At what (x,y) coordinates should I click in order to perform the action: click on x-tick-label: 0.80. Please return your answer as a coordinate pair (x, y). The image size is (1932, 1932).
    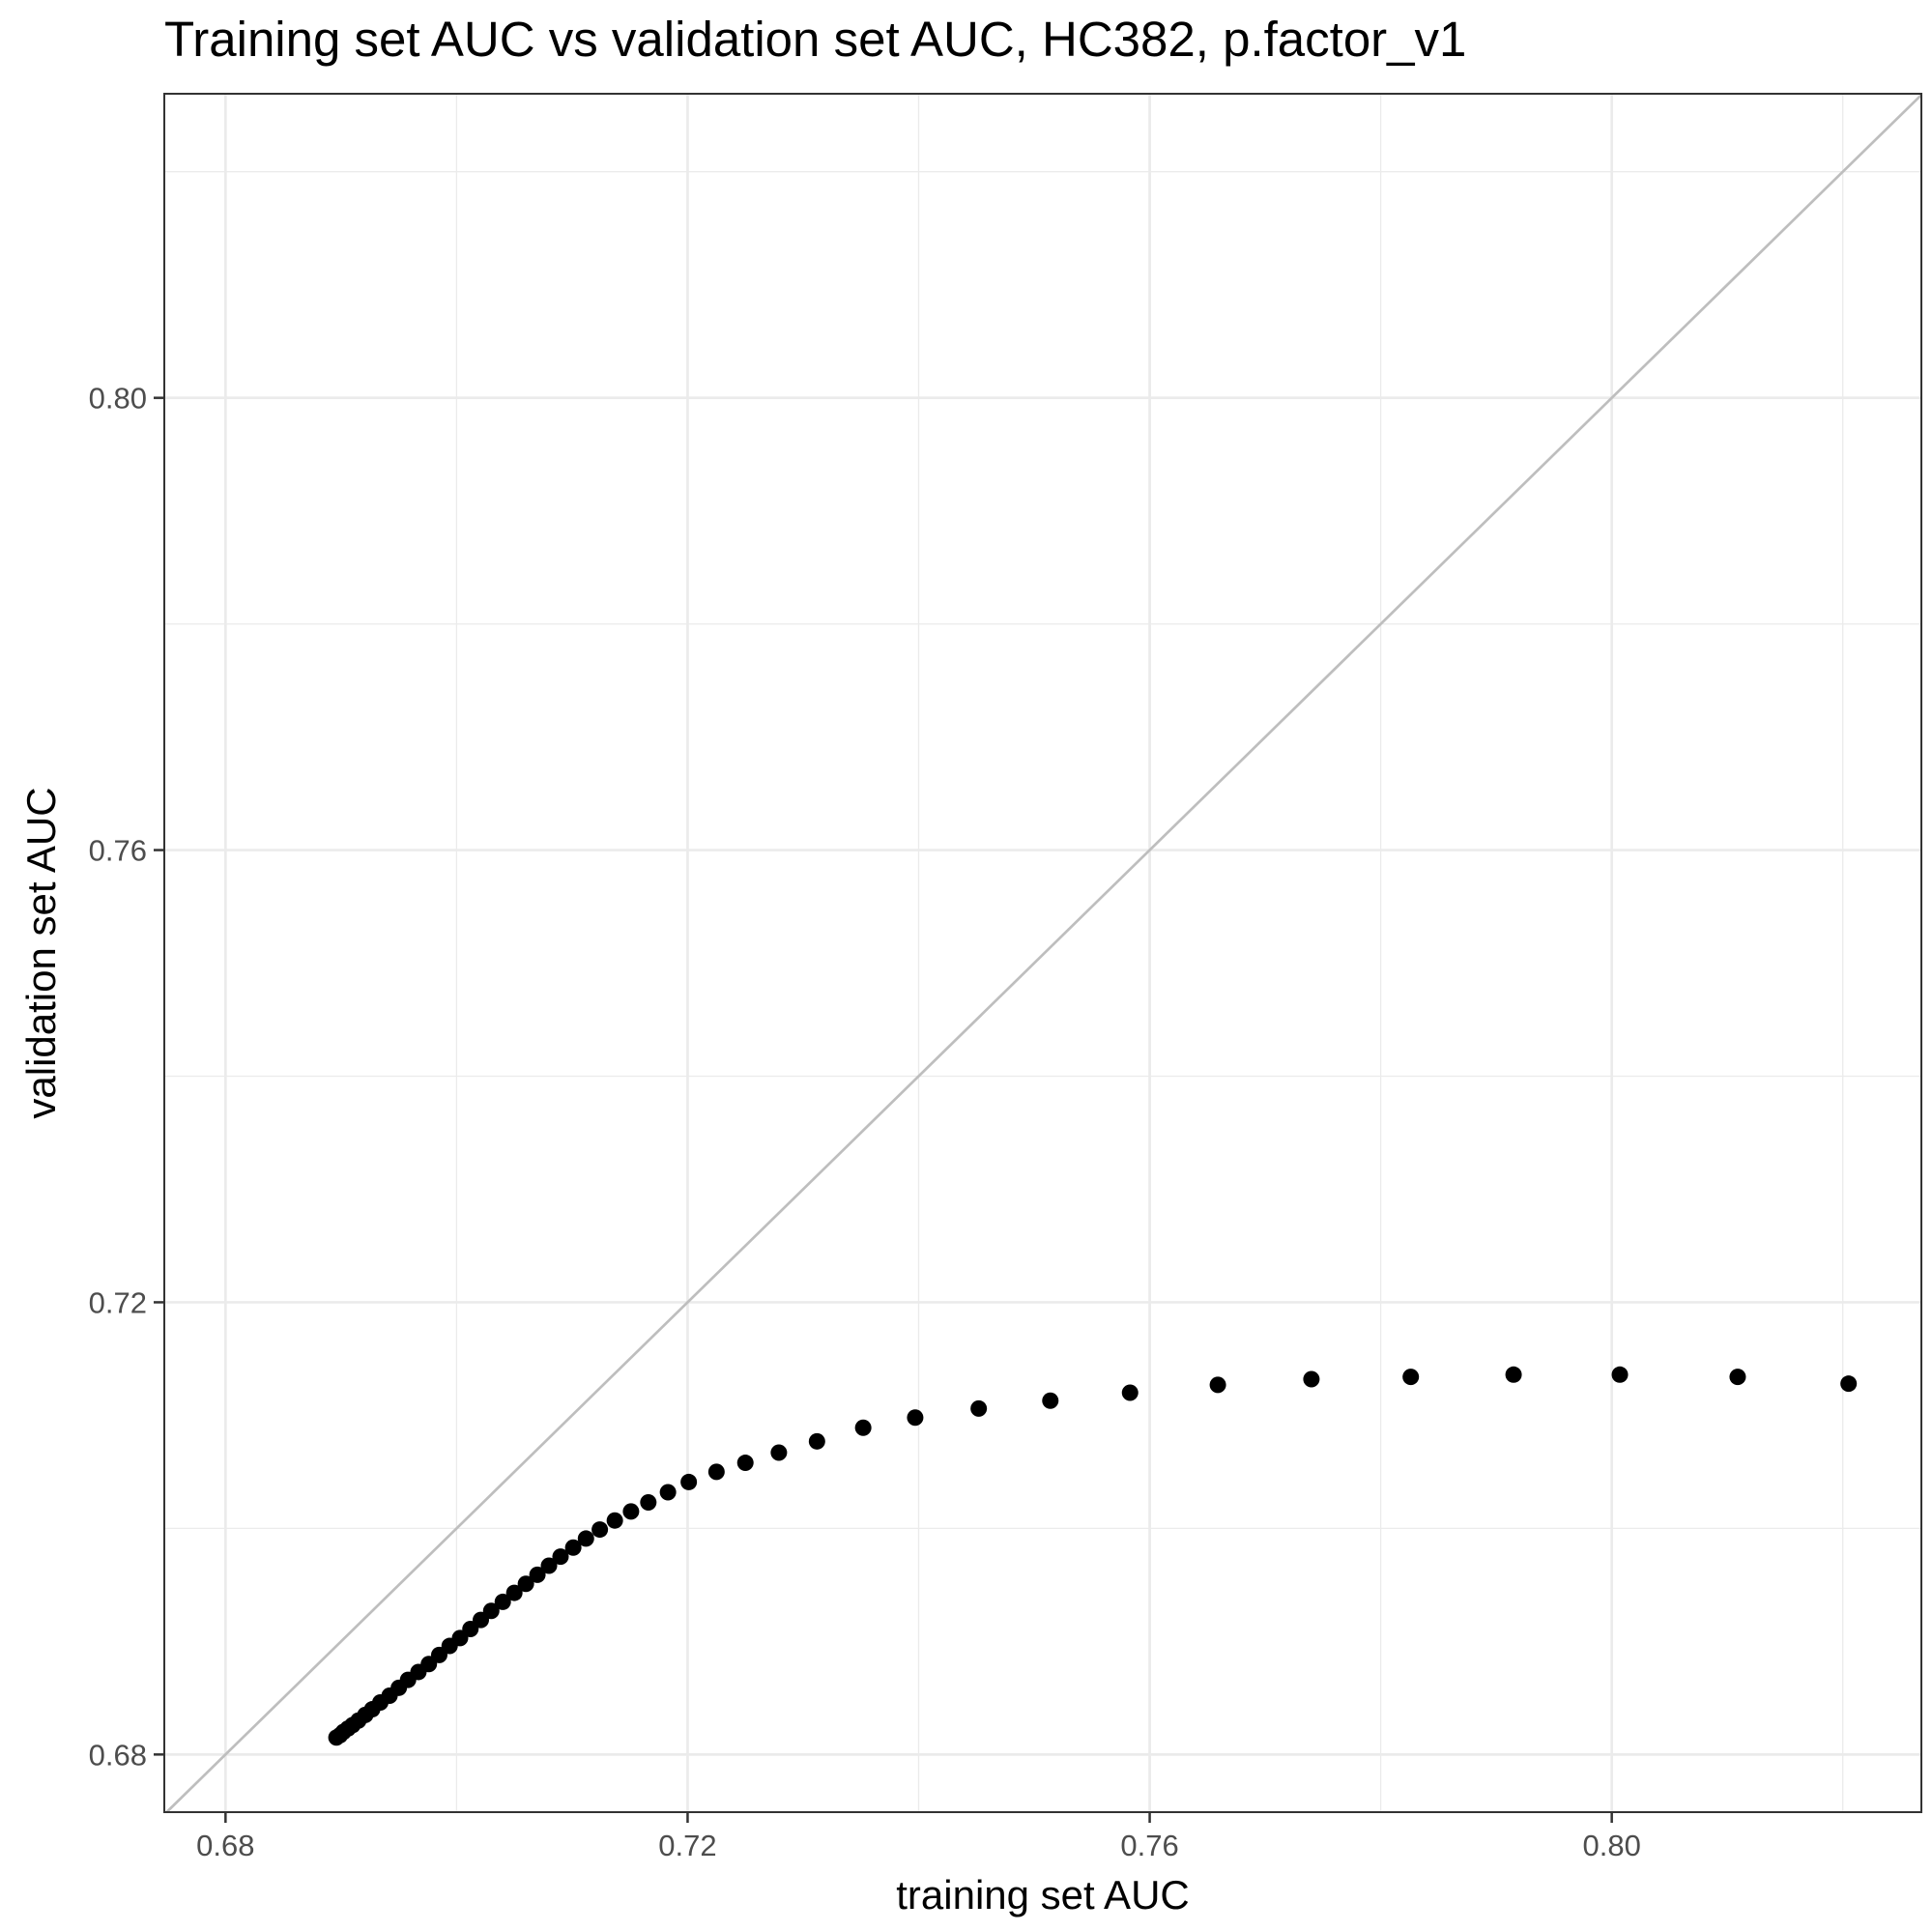
    Looking at the image, I should click on (1611, 1846).